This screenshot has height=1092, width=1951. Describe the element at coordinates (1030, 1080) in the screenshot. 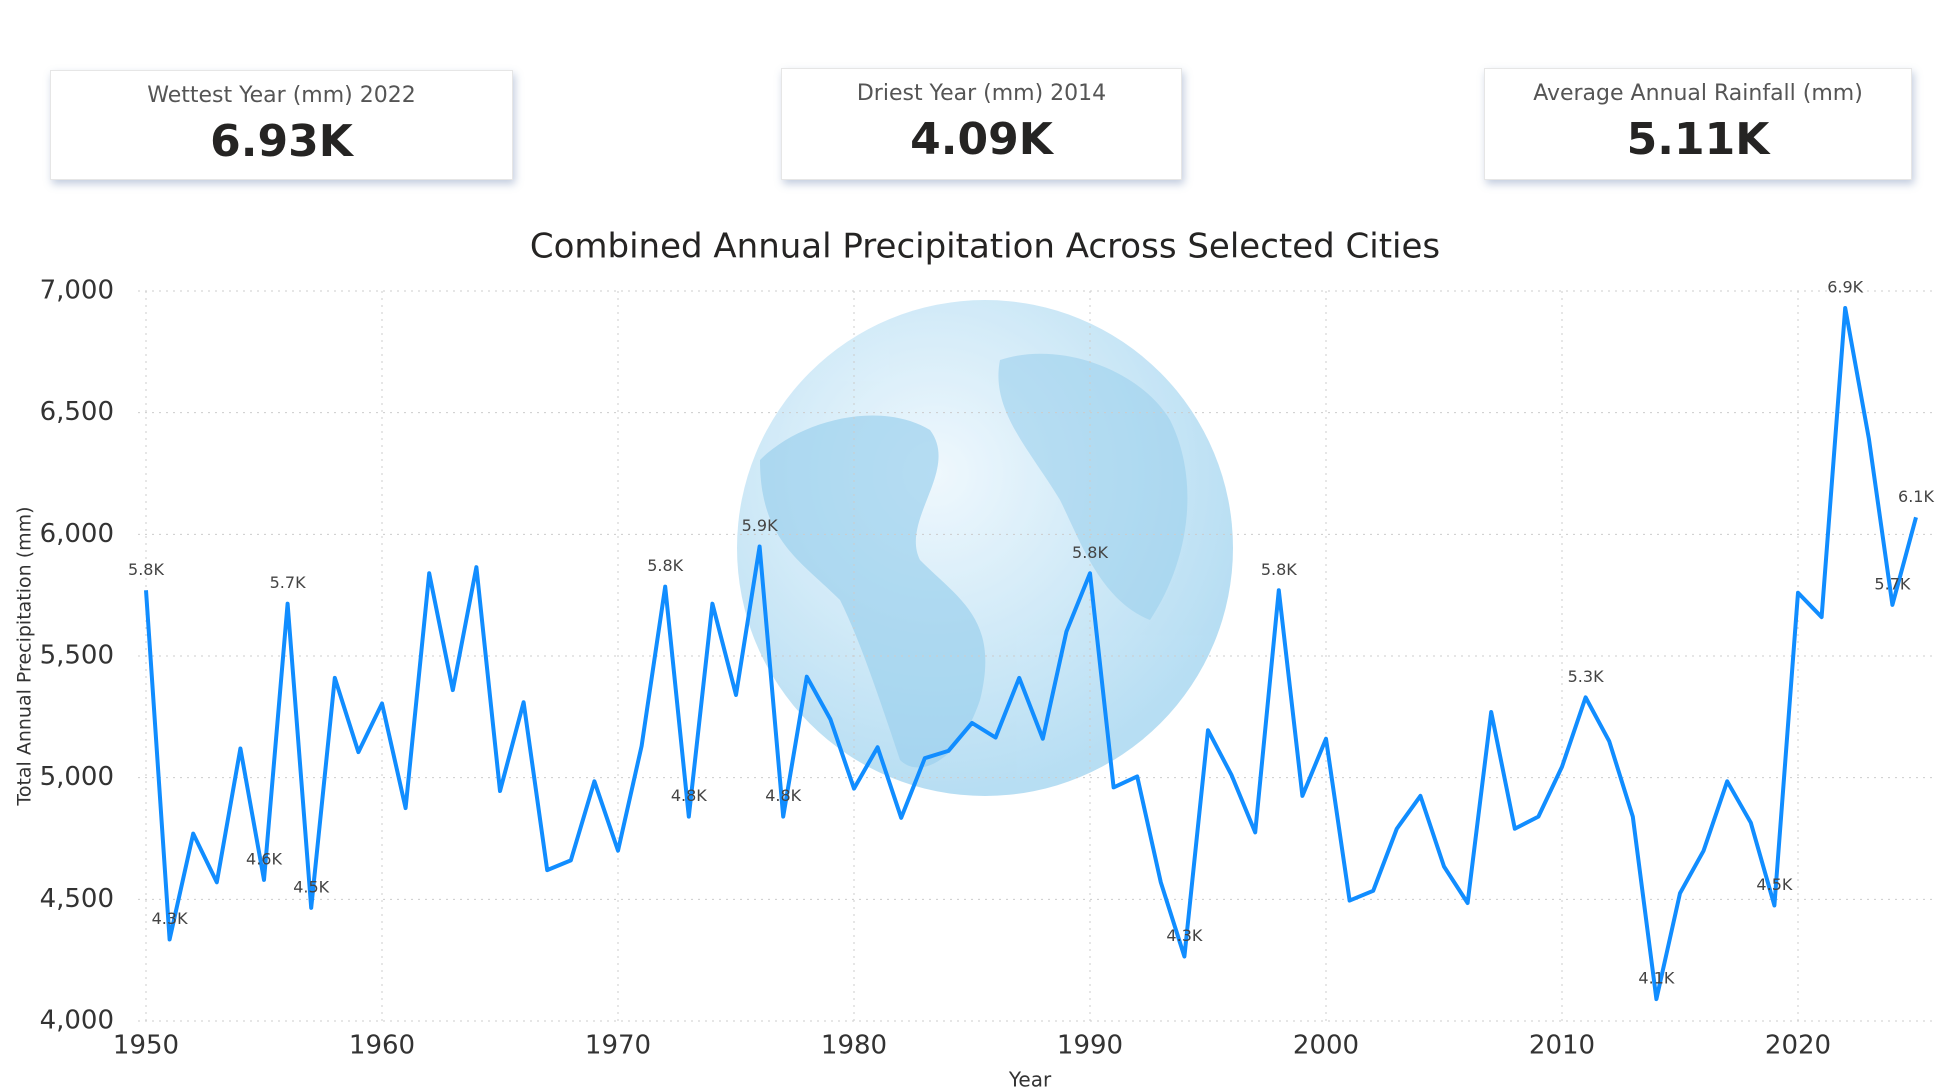

I see `x-axis-title: Year` at that location.